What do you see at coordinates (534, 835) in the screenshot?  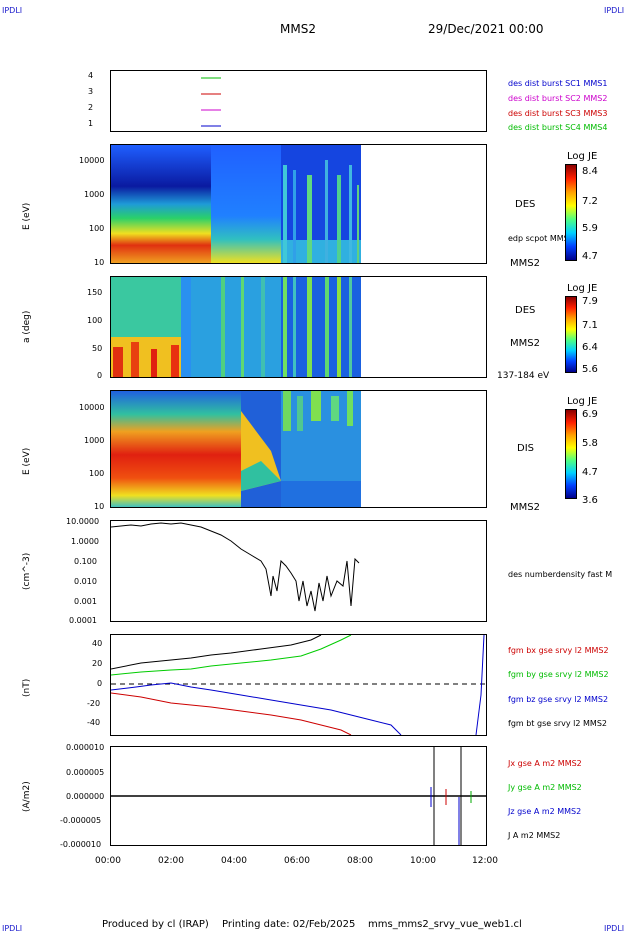 I see `current-legend-j: J A m2 MMS2` at bounding box center [534, 835].